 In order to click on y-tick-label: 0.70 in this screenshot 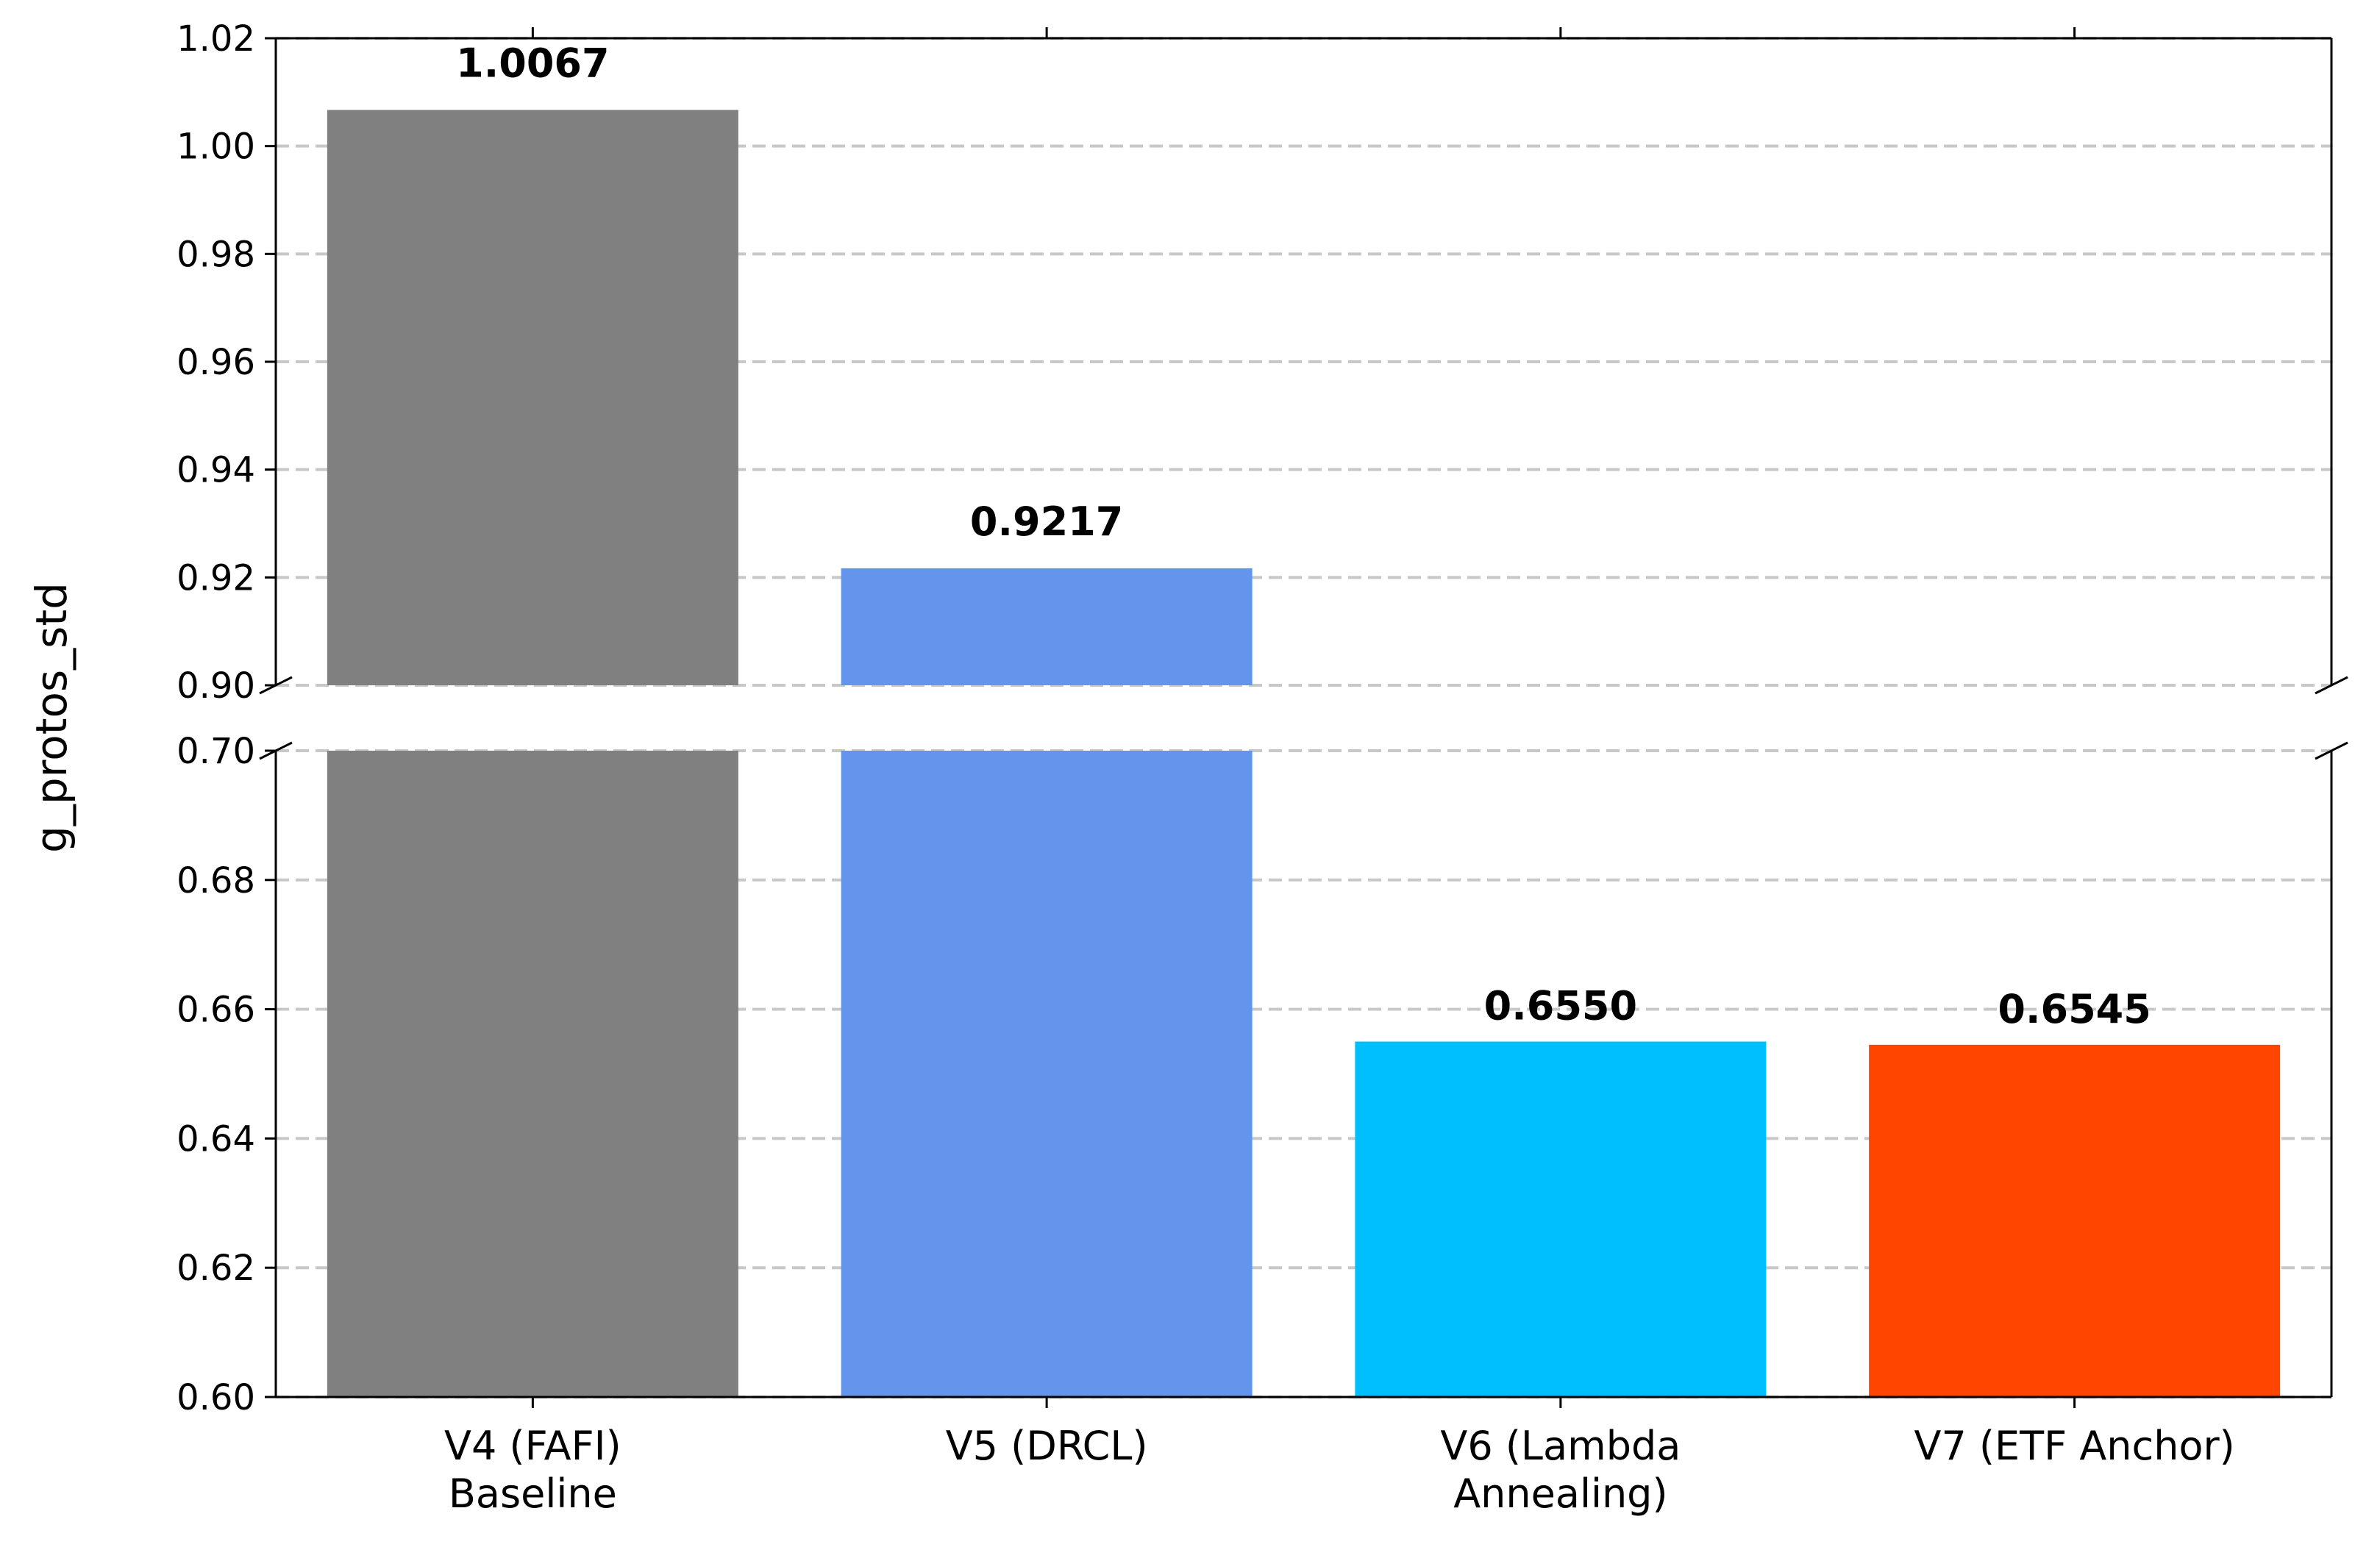, I will do `click(216, 752)`.